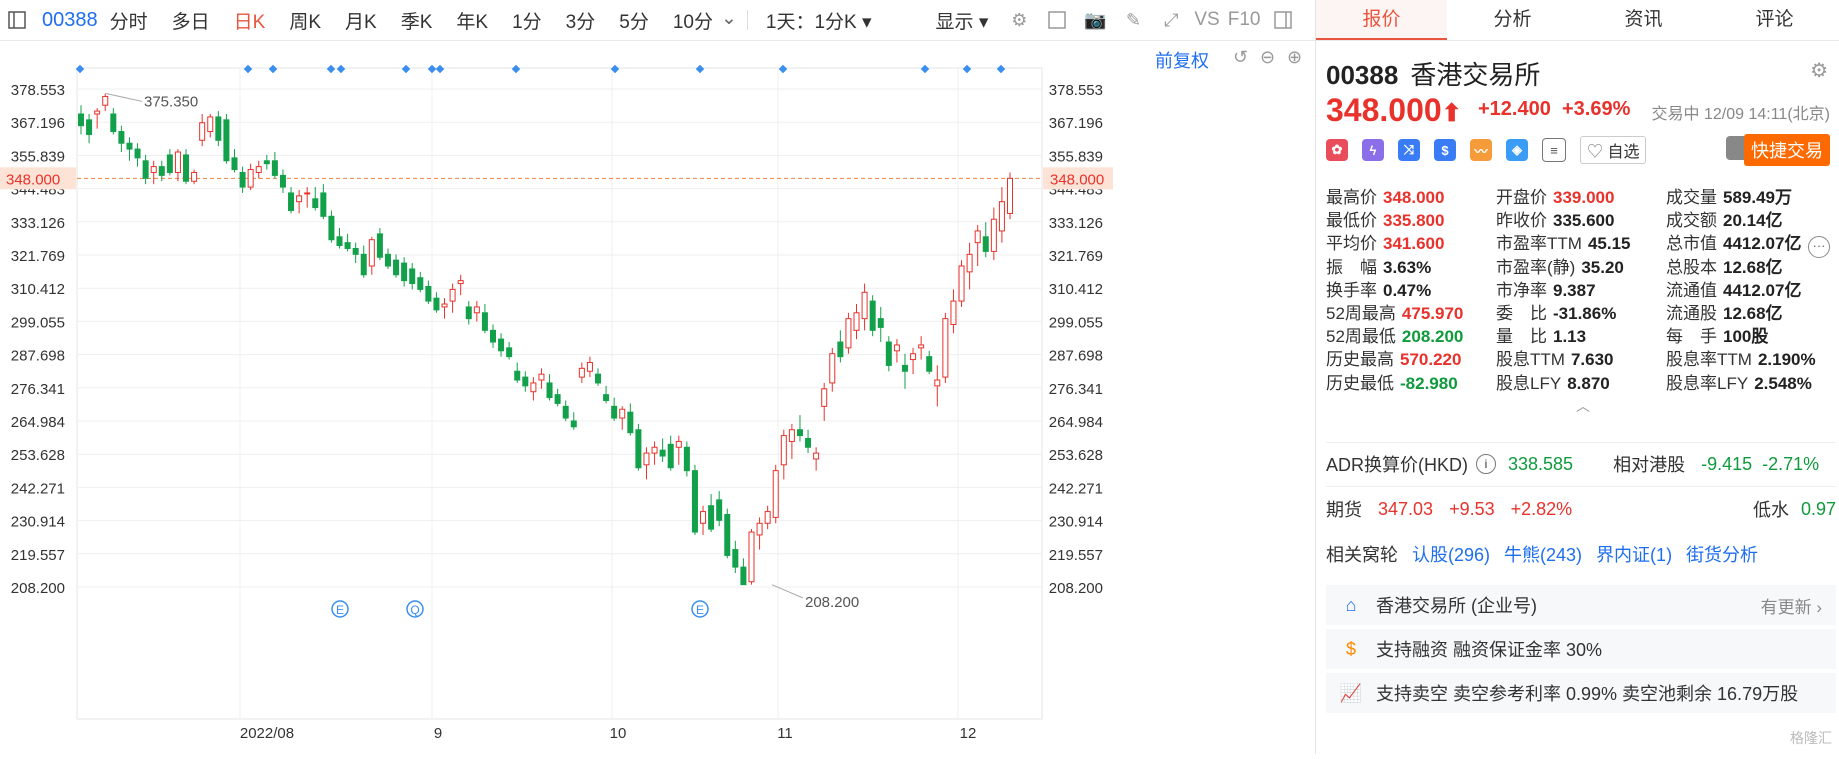 The image size is (1839, 759). Describe the element at coordinates (1722, 555) in the screenshot. I see `warrant-link-3: 街货分析` at that location.